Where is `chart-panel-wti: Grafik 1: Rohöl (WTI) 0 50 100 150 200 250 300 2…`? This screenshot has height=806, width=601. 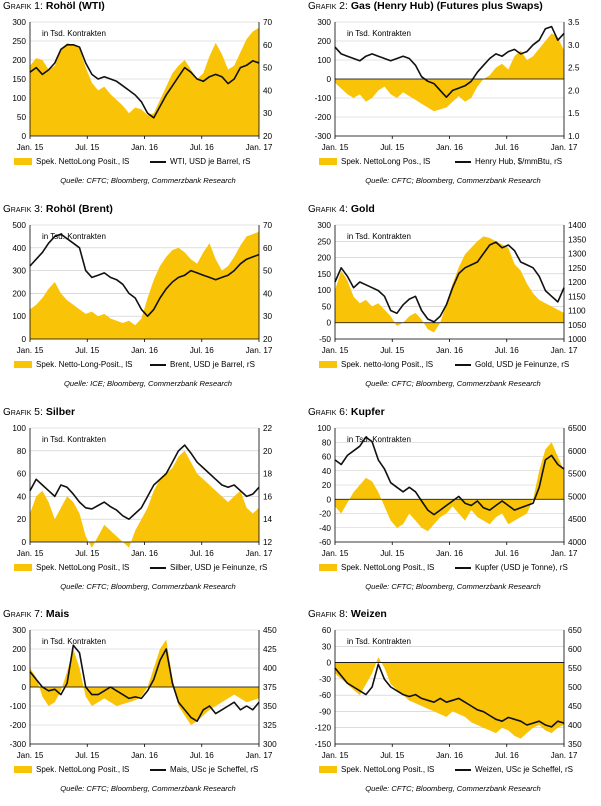 chart-panel-wti: Grafik 1: Rohöl (WTI) 0 50 100 150 200 250 300 2… is located at coordinates (148, 99).